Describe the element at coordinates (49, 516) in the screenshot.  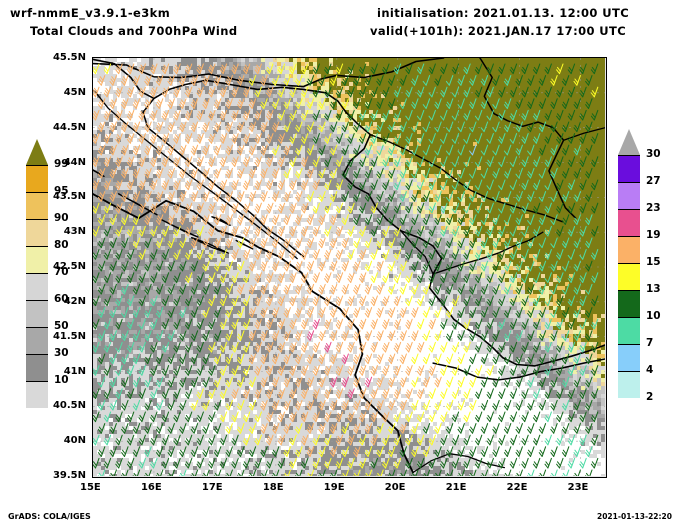
I see `grads-credit: GrADS: COLA/IGES` at that location.